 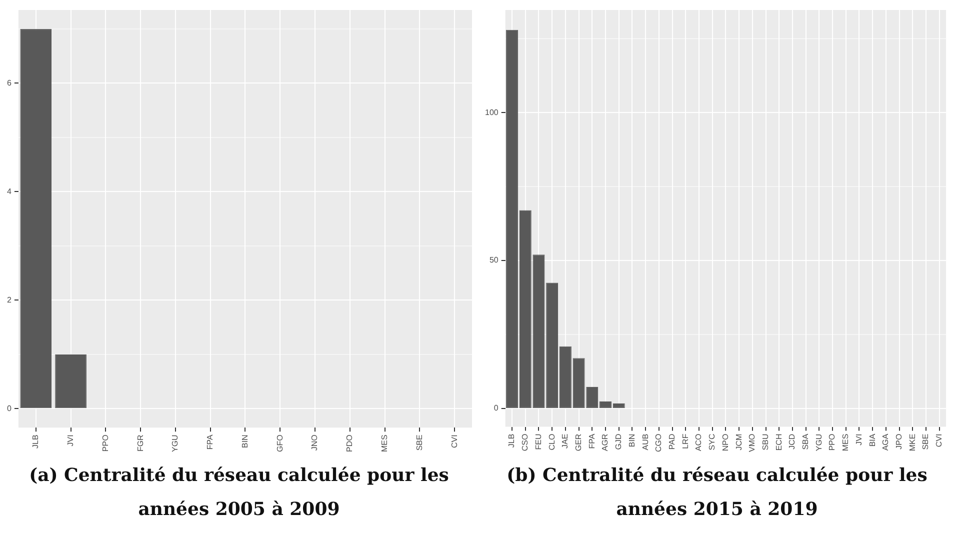 I want to click on x-tick-label: PAD, so click(x=671, y=442).